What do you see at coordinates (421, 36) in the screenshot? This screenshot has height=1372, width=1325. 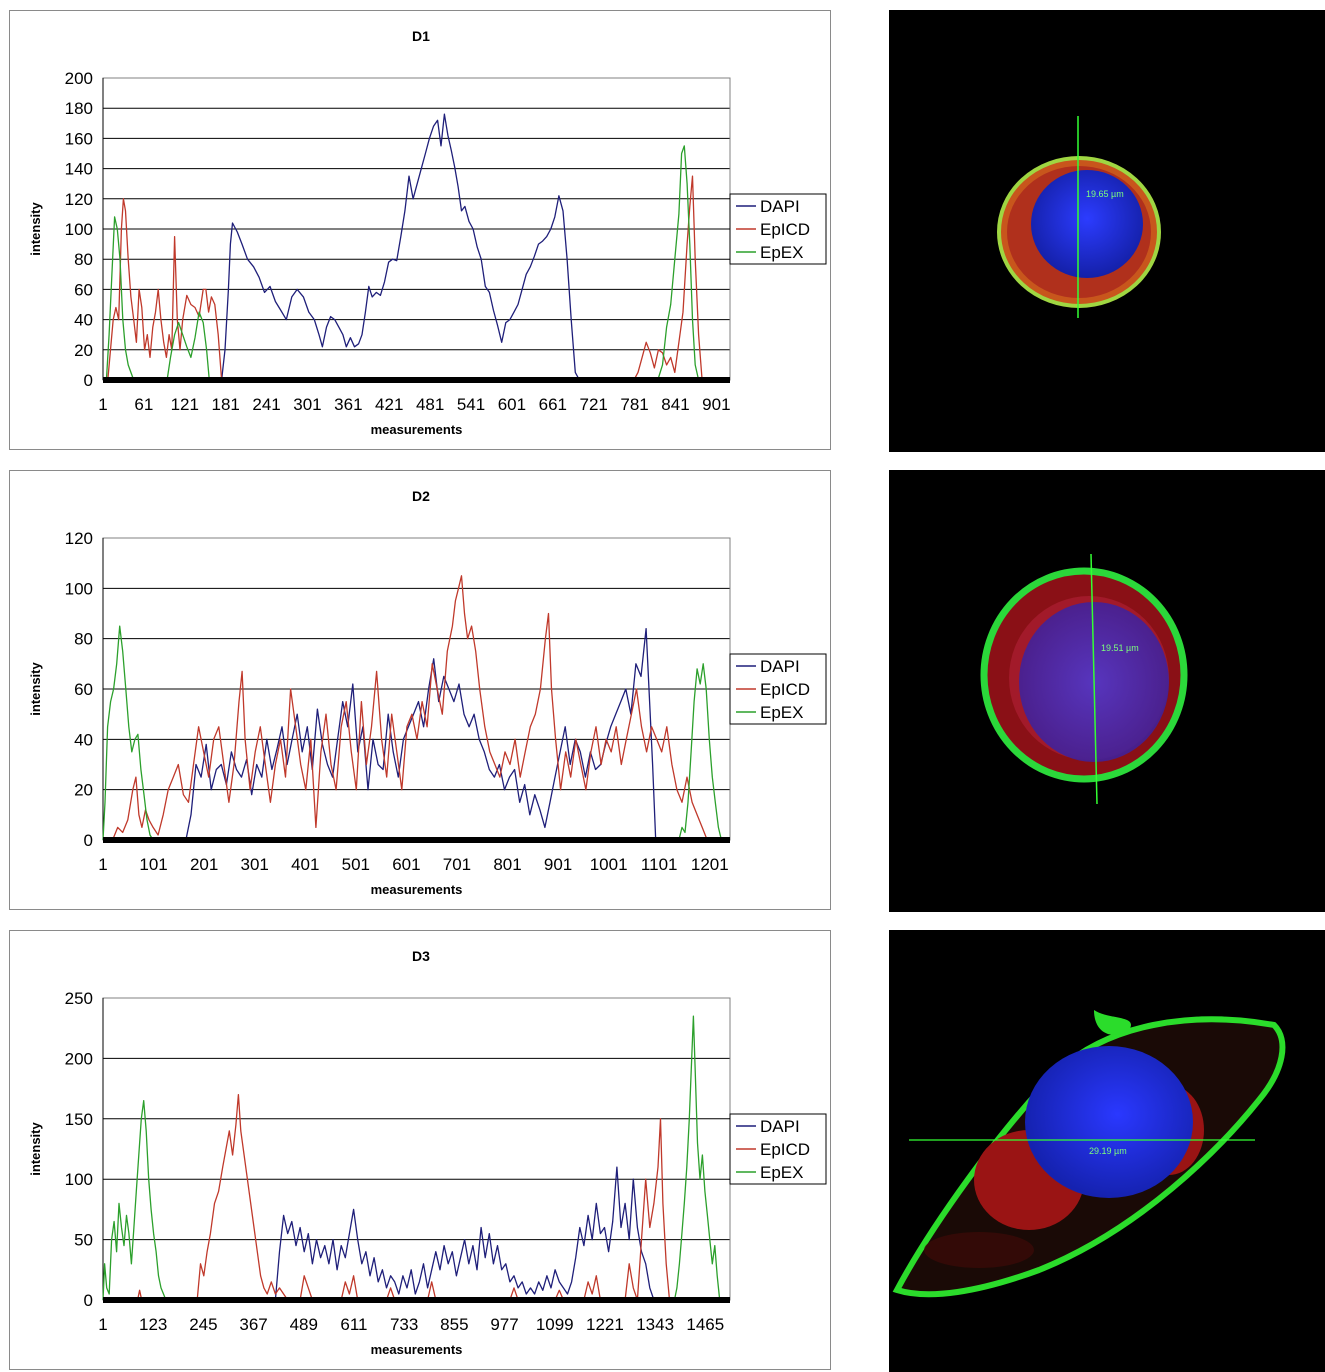 I see `chart-title: D1` at bounding box center [421, 36].